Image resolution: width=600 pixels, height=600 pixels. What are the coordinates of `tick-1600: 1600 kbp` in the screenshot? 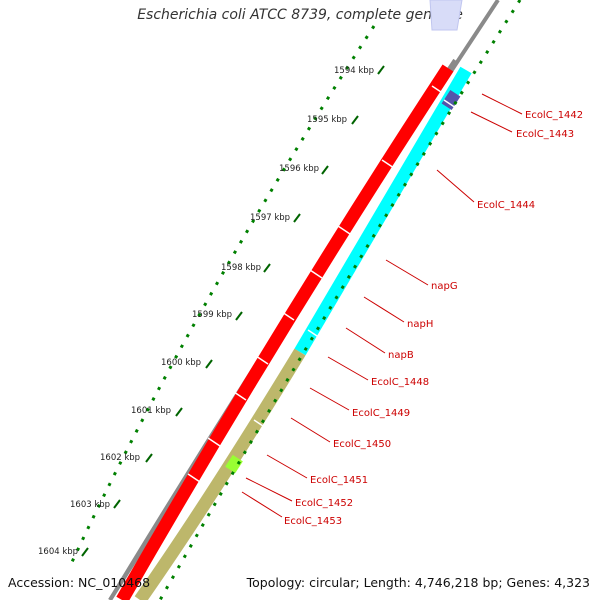 It's located at (187, 363).